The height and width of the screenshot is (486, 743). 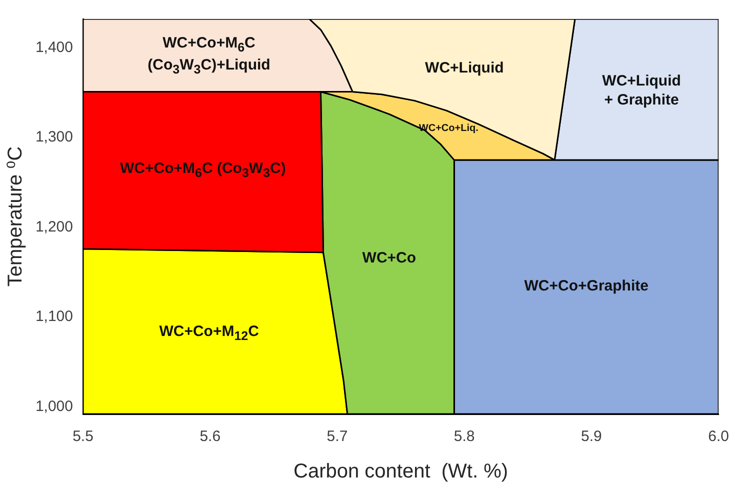 What do you see at coordinates (210, 437) in the screenshot?
I see `x-tick-label: 5.6` at bounding box center [210, 437].